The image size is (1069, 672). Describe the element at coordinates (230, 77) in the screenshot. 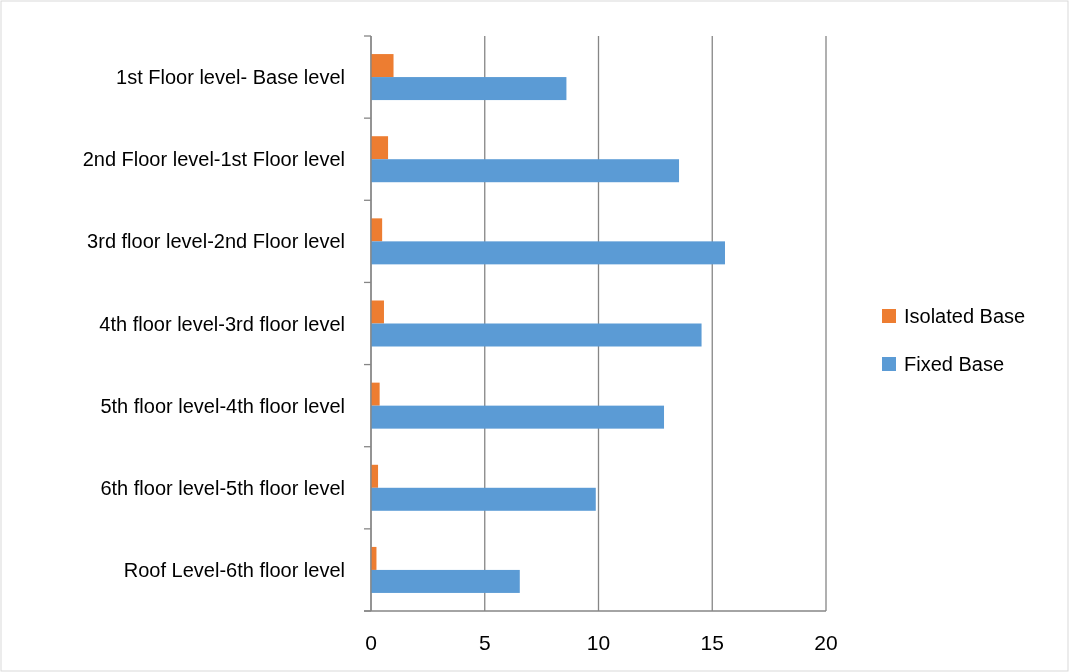

I see `y-tick-label: 1st Floor level- Base level` at that location.